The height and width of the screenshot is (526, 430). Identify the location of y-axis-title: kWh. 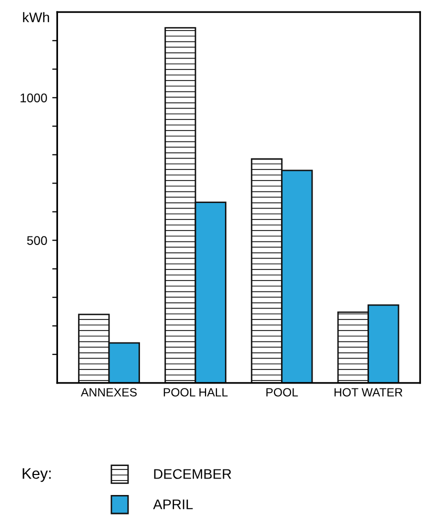
(36, 17).